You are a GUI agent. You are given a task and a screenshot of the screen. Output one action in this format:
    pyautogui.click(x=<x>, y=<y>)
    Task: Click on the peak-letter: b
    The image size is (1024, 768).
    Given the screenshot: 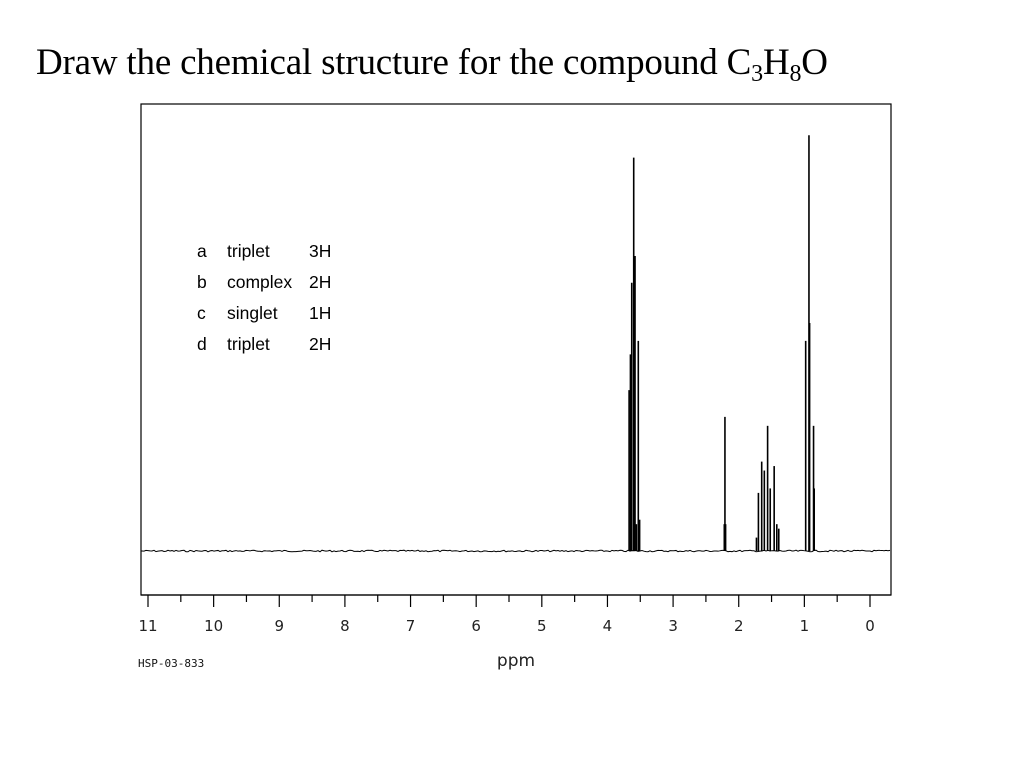 What is the action you would take?
    pyautogui.click(x=202, y=282)
    